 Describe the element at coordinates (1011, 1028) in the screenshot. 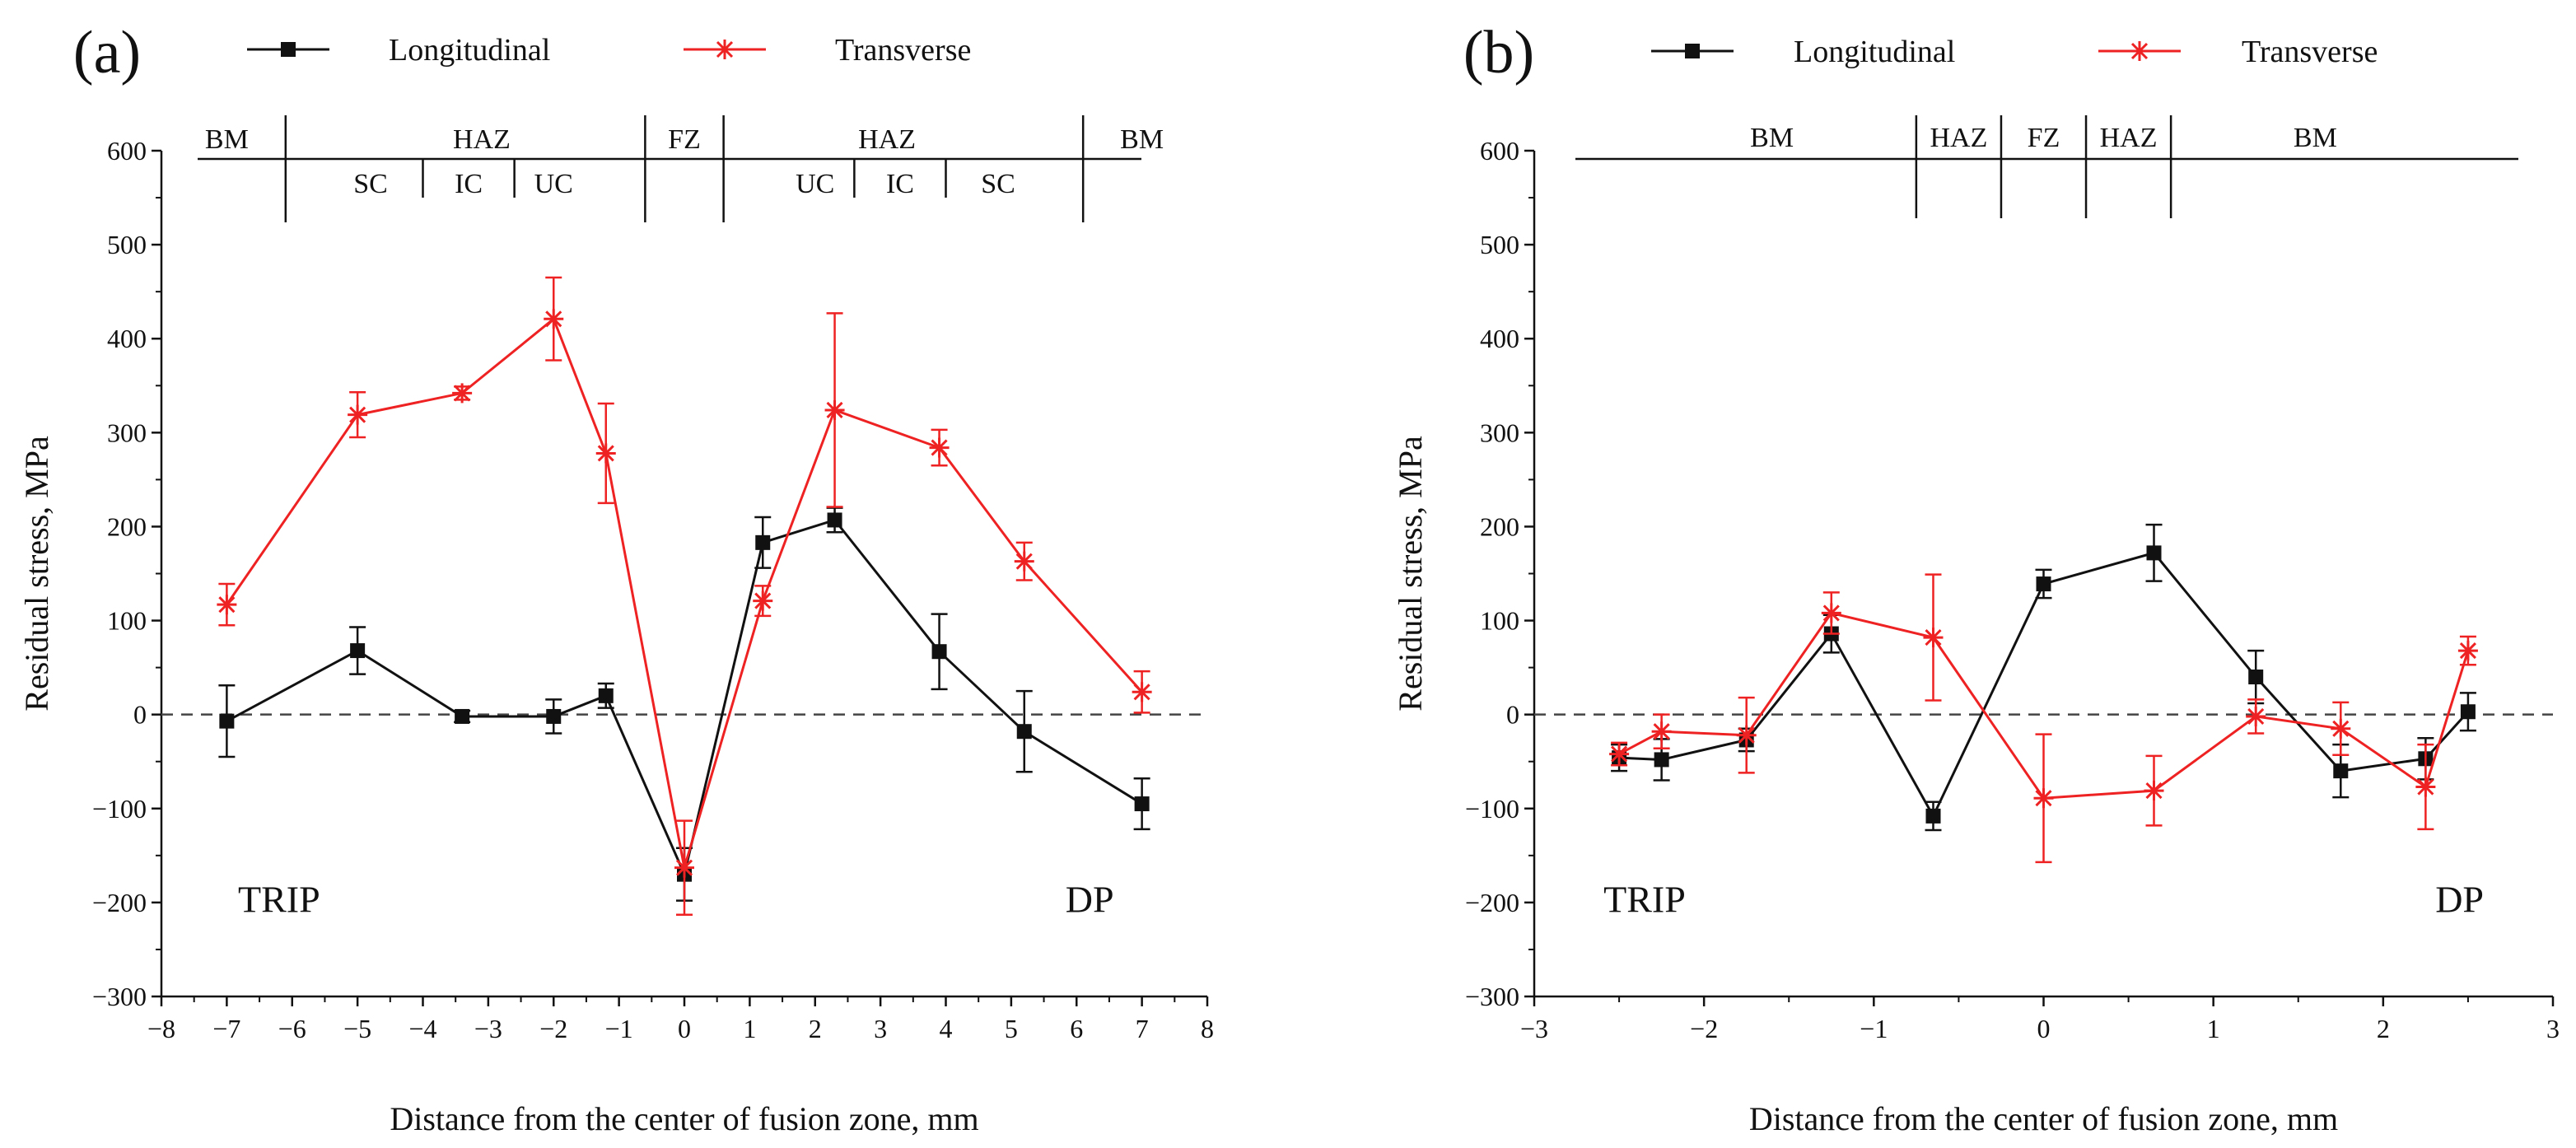

I see `x-tick-label: 5` at that location.